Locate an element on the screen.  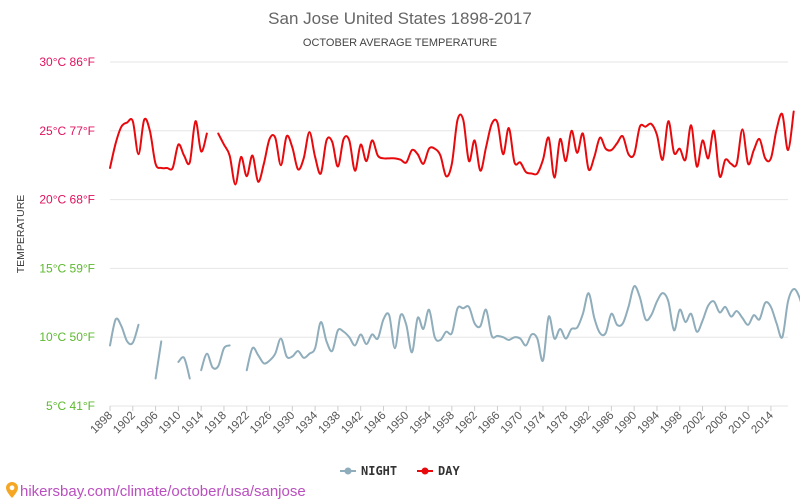
y-tick-label: 25°C 77°F is located at coordinates (67, 131).